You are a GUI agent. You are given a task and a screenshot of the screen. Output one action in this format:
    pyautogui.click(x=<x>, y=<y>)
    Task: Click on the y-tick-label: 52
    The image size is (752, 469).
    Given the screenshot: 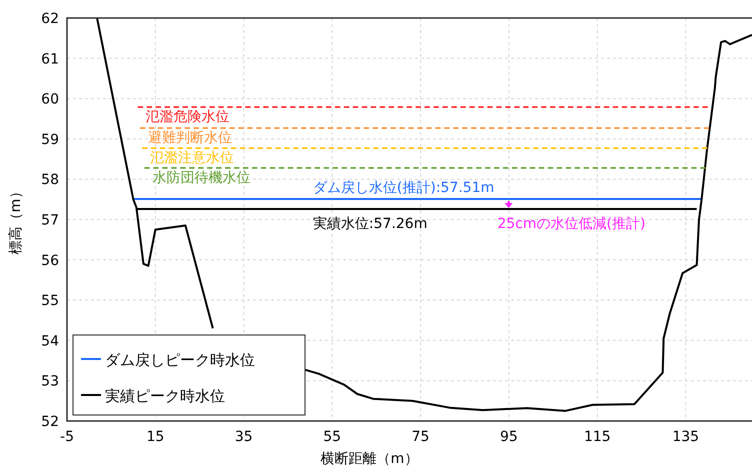 What is the action you would take?
    pyautogui.click(x=50, y=422)
    